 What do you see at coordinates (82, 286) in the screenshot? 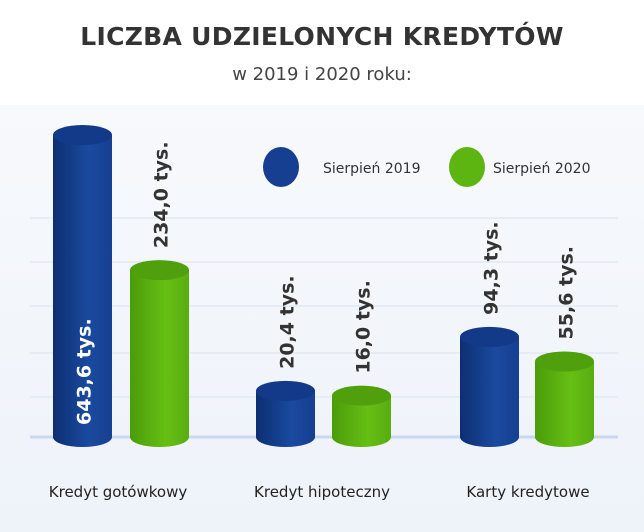
I see `bar-2019-0: 643,6 tys.` at bounding box center [82, 286].